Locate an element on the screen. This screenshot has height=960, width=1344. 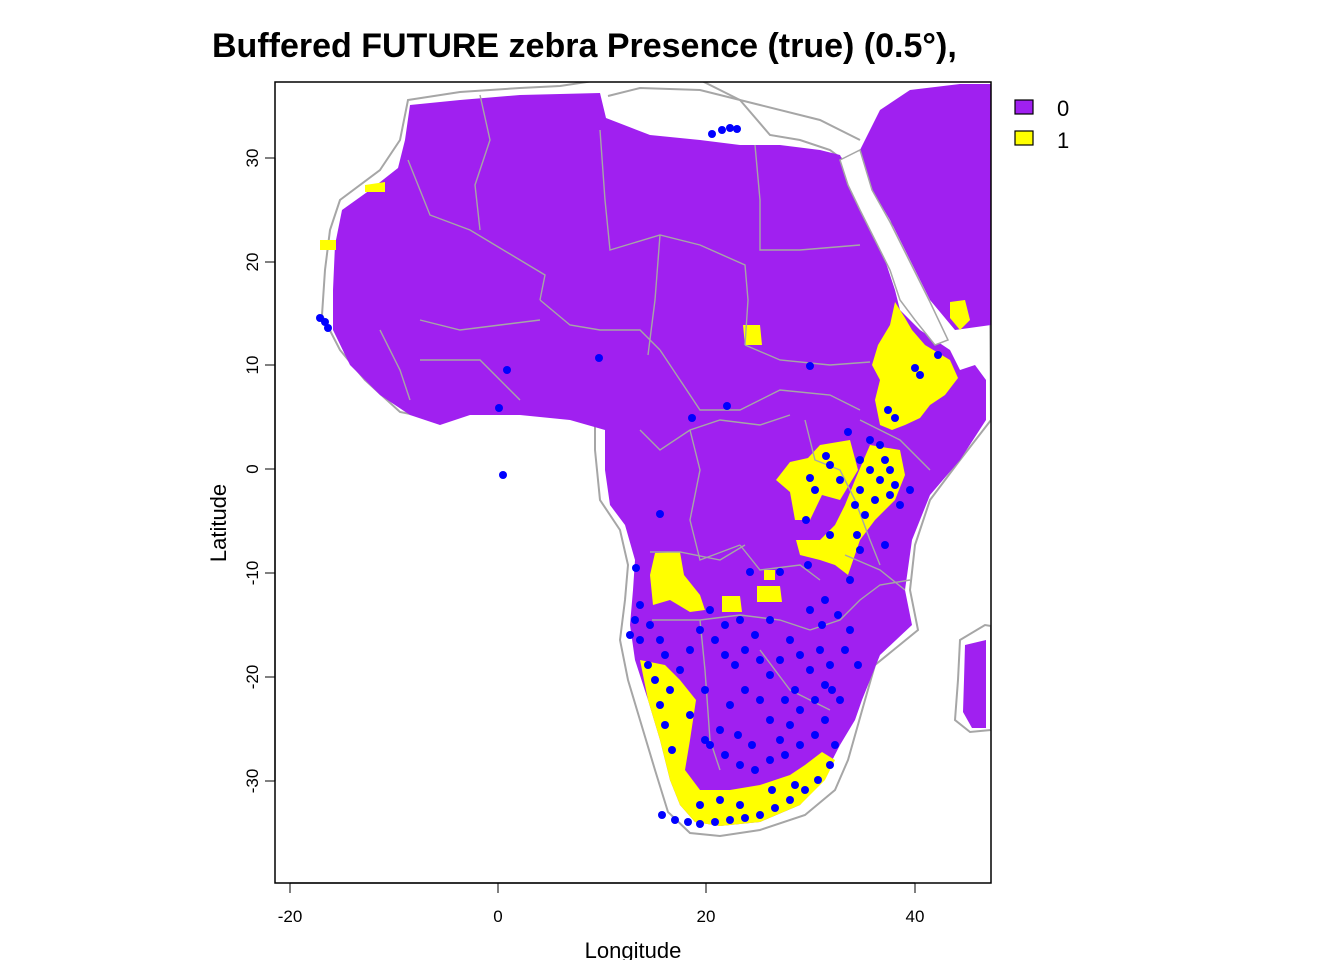
y-axis-label: Latitude is located at coordinates (218, 523).